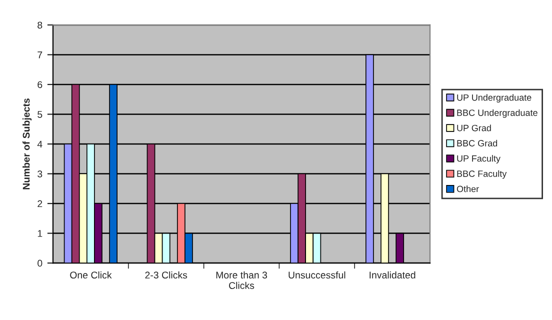 The width and height of the screenshot is (552, 320). I want to click on y-tick-label: 5, so click(40, 114).